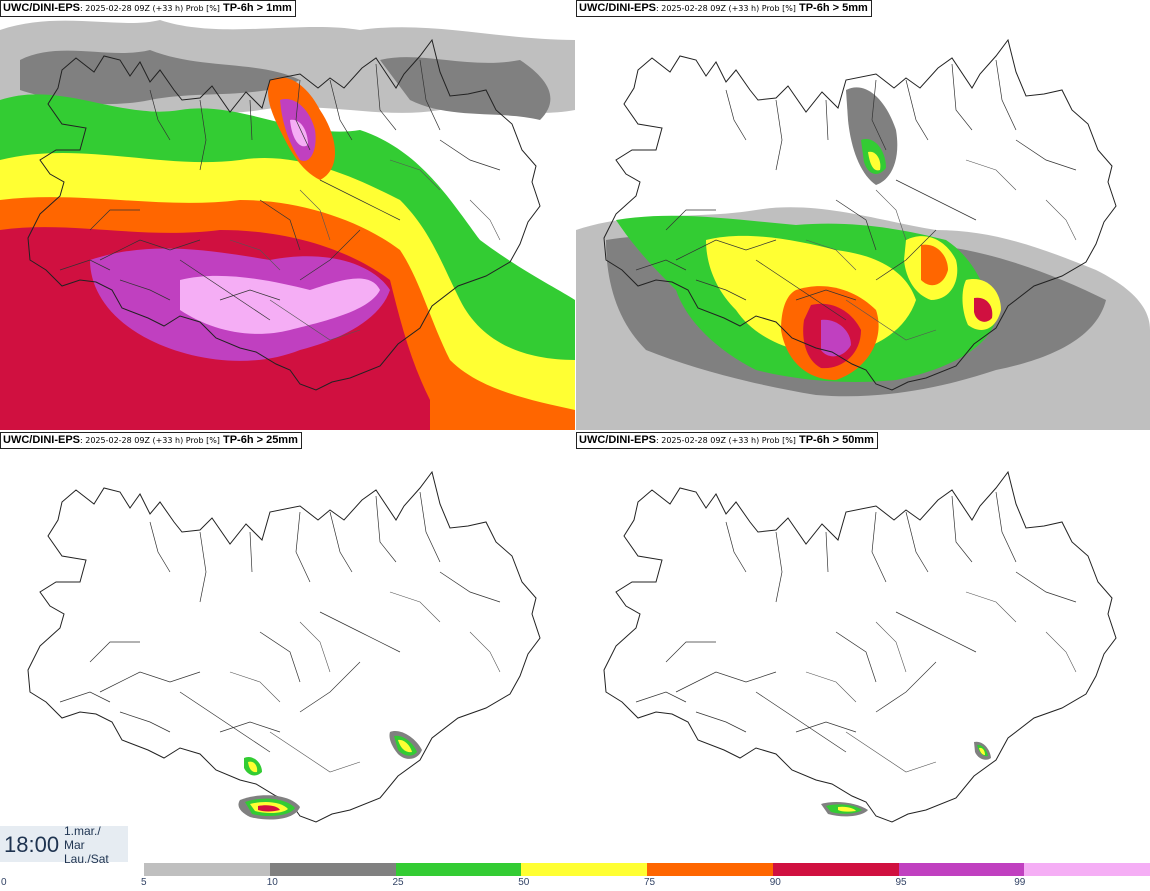 Image resolution: width=1150 pixels, height=891 pixels. Describe the element at coordinates (524, 882) in the screenshot. I see `legend-tick-label: 50` at that location.